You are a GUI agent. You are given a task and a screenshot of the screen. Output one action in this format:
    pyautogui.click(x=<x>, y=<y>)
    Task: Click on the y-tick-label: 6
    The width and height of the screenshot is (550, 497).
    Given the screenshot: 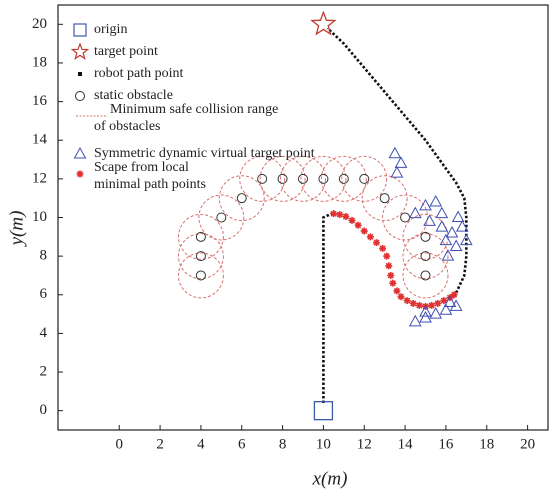 What is the action you would take?
    pyautogui.click(x=44, y=294)
    